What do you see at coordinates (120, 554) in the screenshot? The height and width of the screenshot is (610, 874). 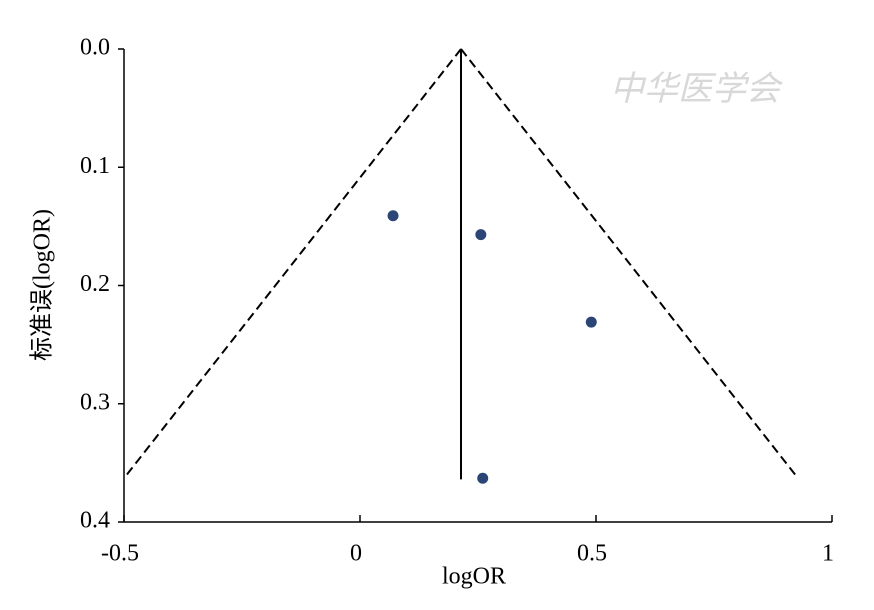 I see `x-tick-label: -0.5` at bounding box center [120, 554].